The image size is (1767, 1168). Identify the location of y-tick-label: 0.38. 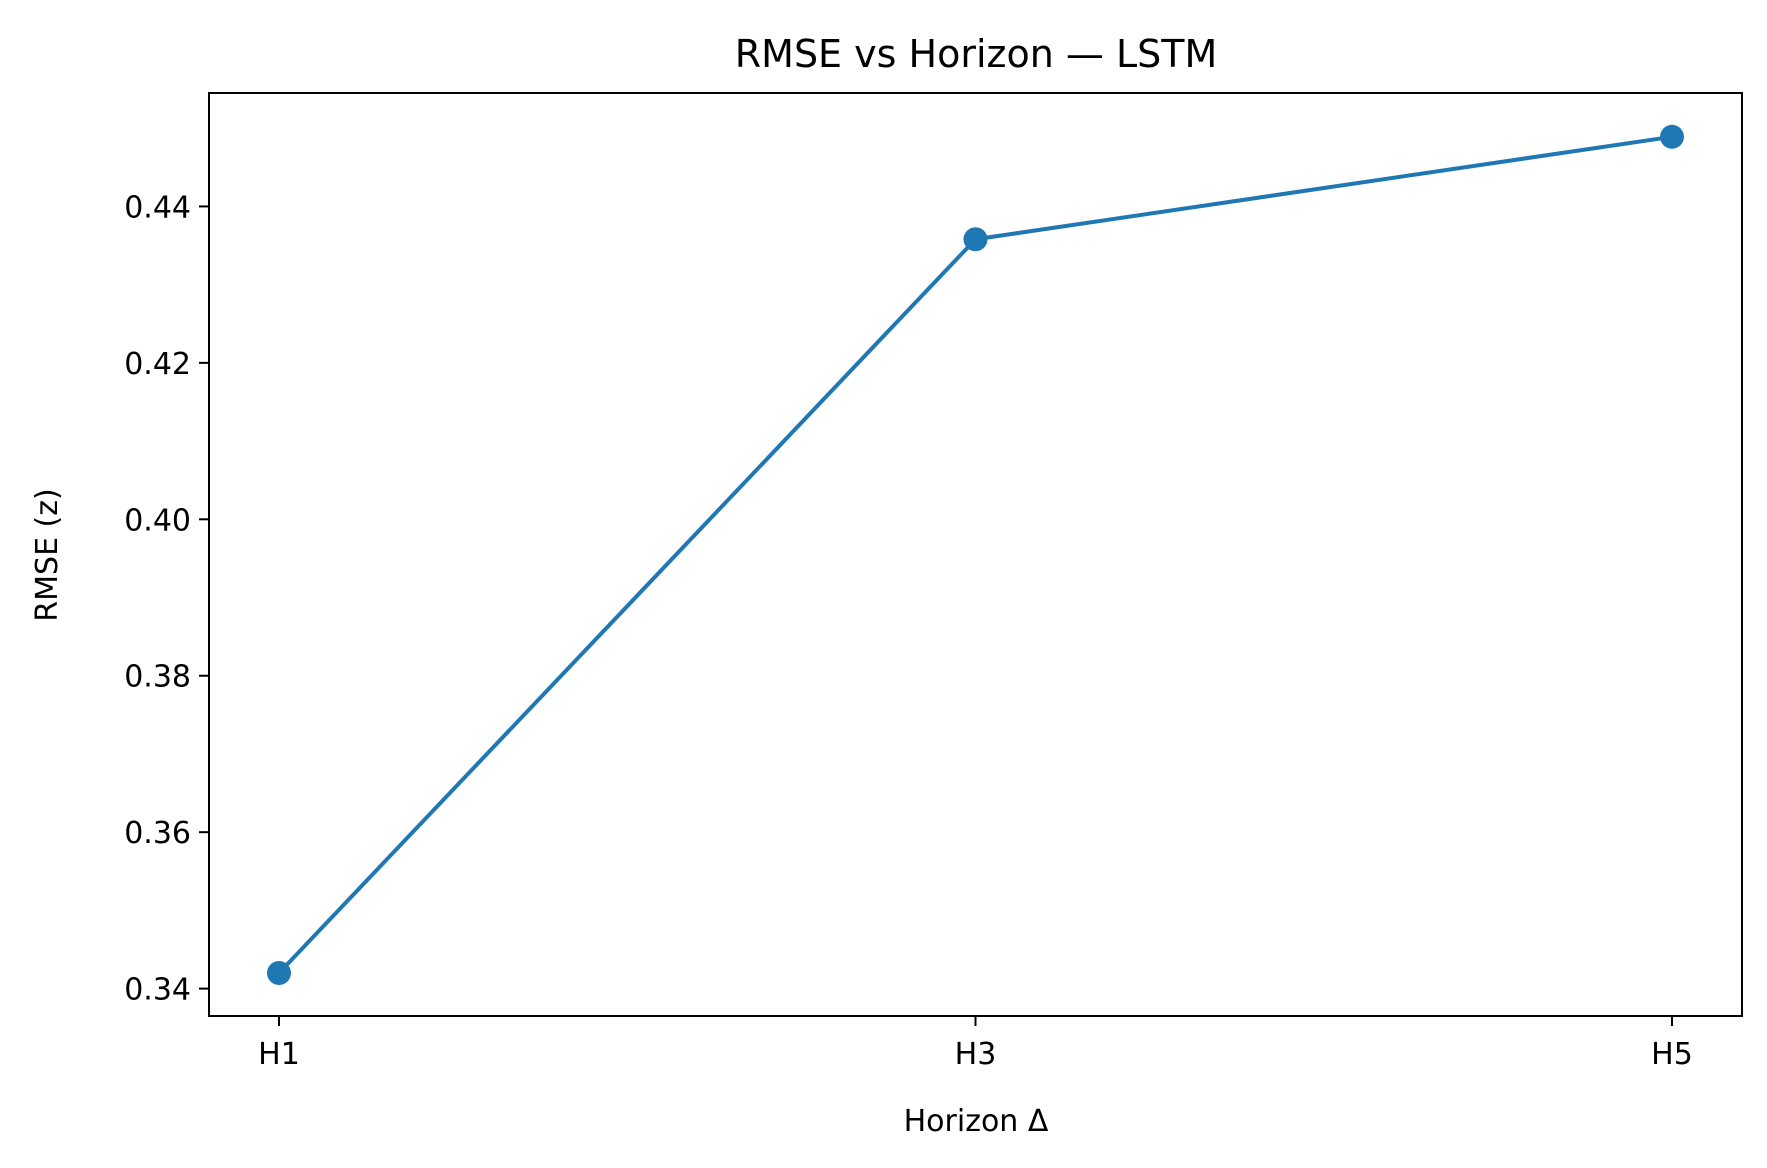
(157, 677).